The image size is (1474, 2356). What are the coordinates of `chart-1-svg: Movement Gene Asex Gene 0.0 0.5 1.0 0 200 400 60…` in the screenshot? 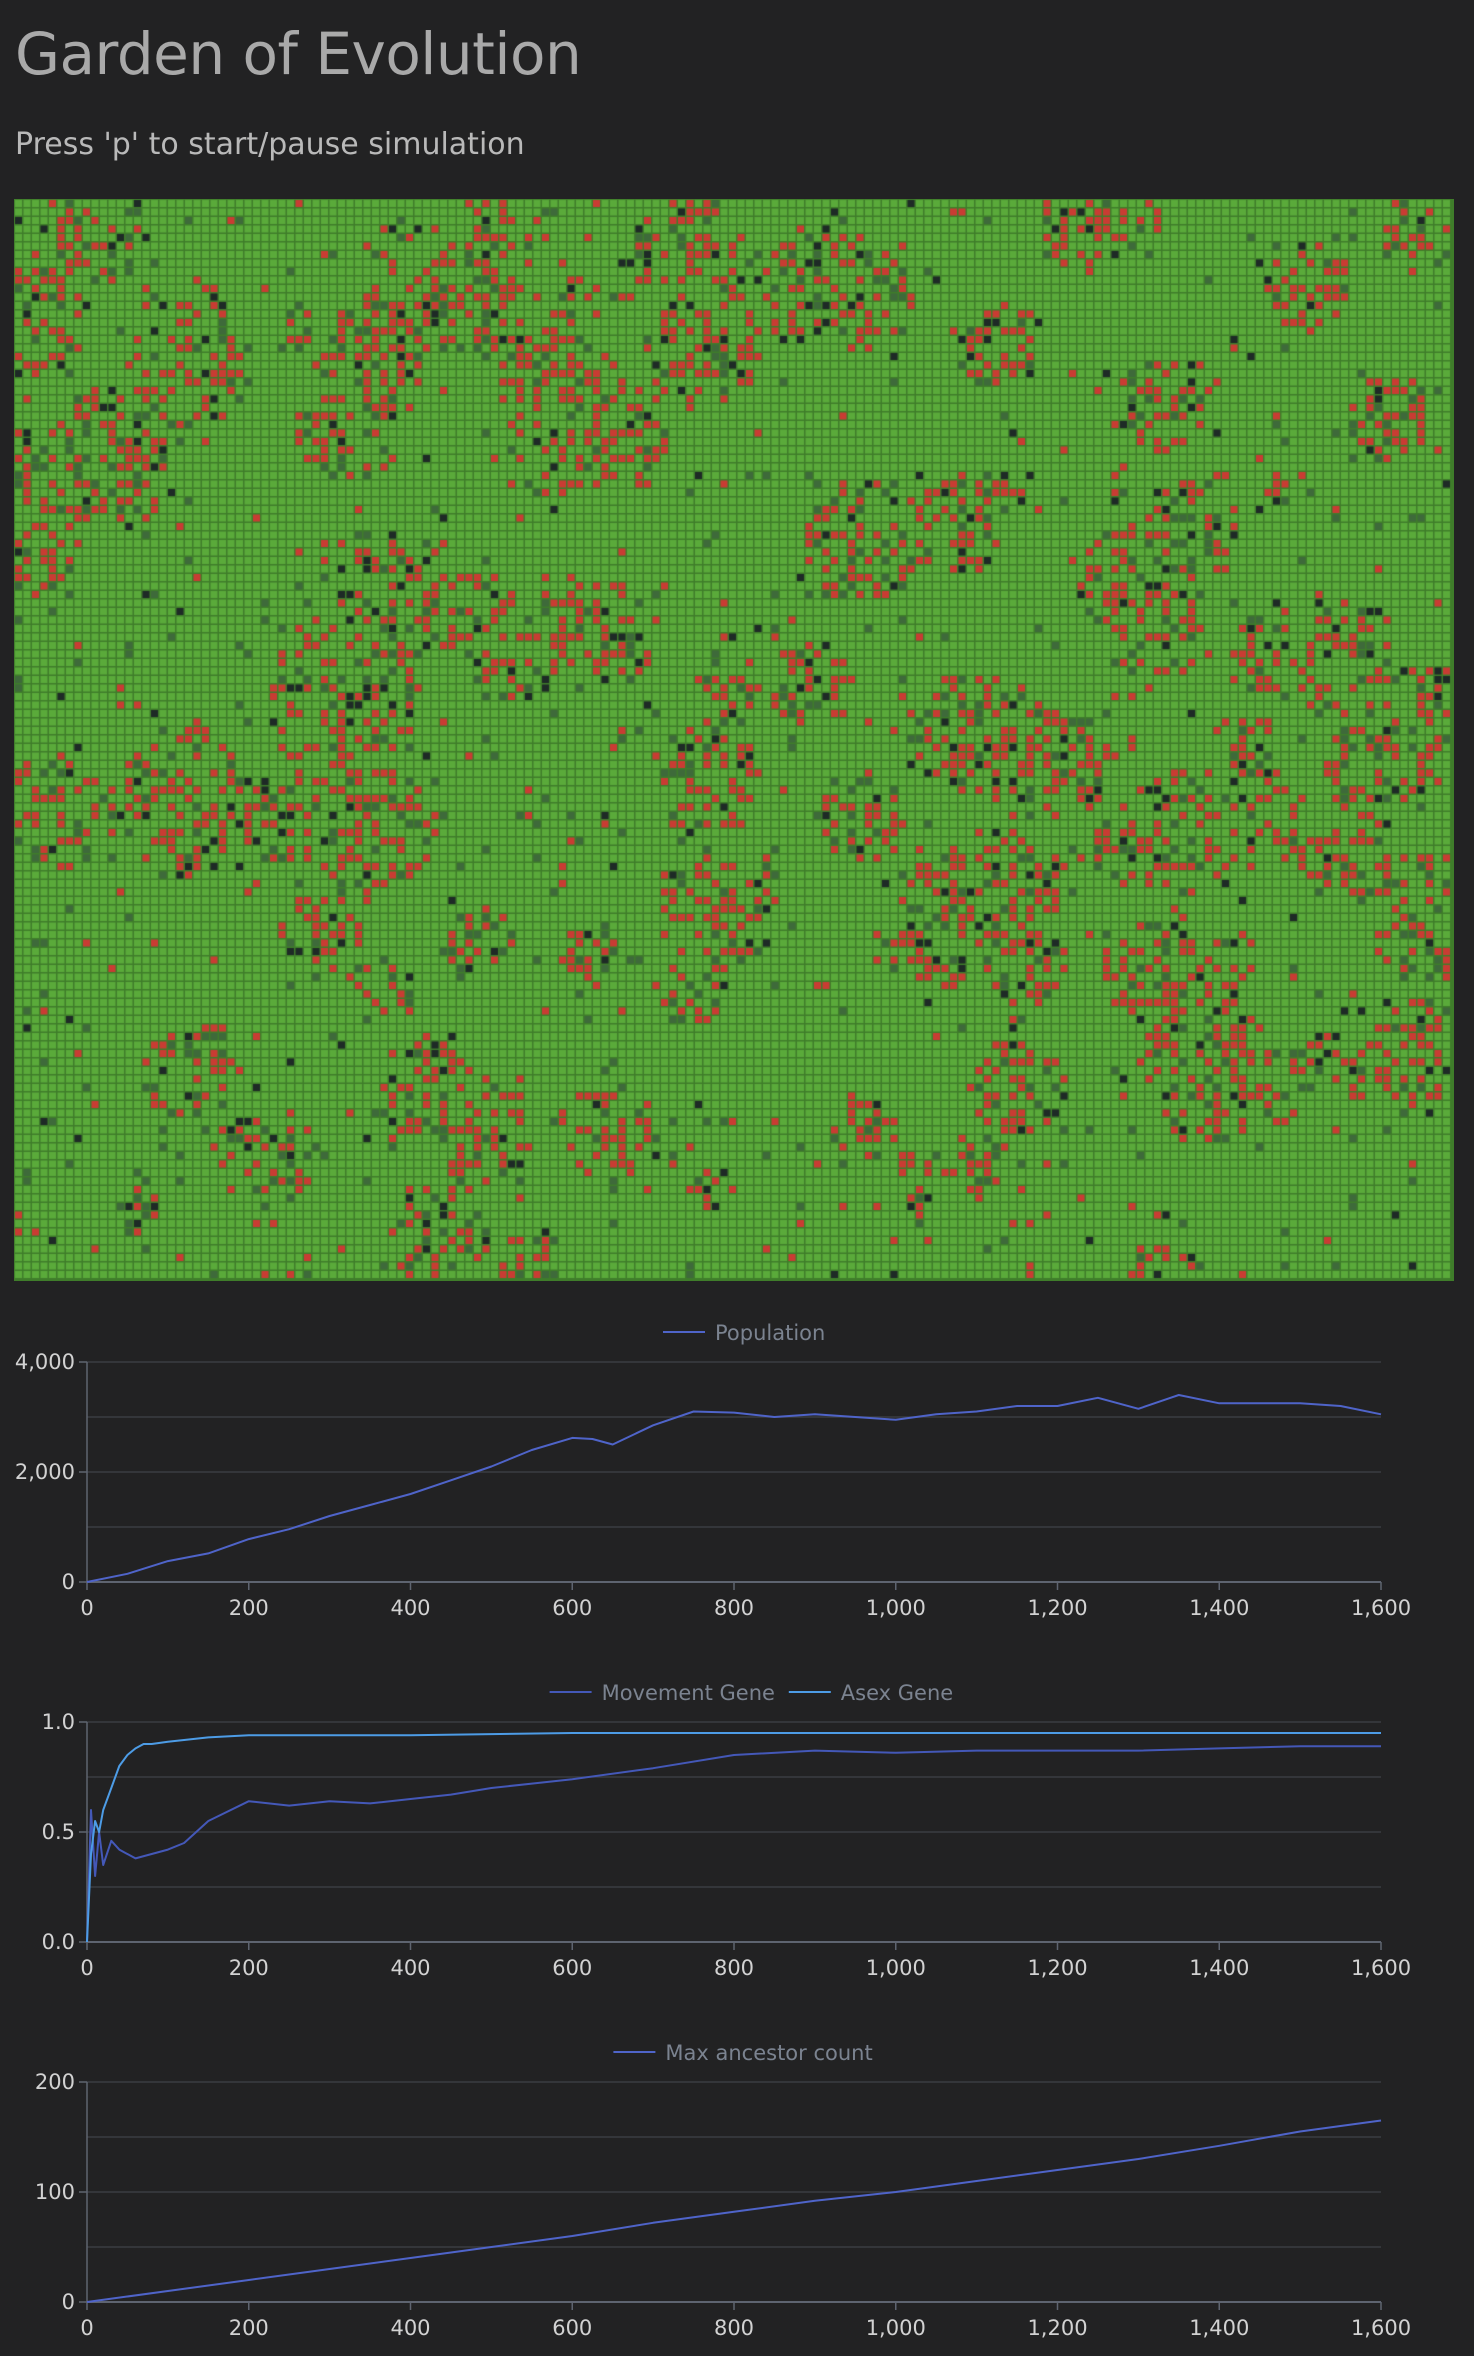 It's located at (726, 1830).